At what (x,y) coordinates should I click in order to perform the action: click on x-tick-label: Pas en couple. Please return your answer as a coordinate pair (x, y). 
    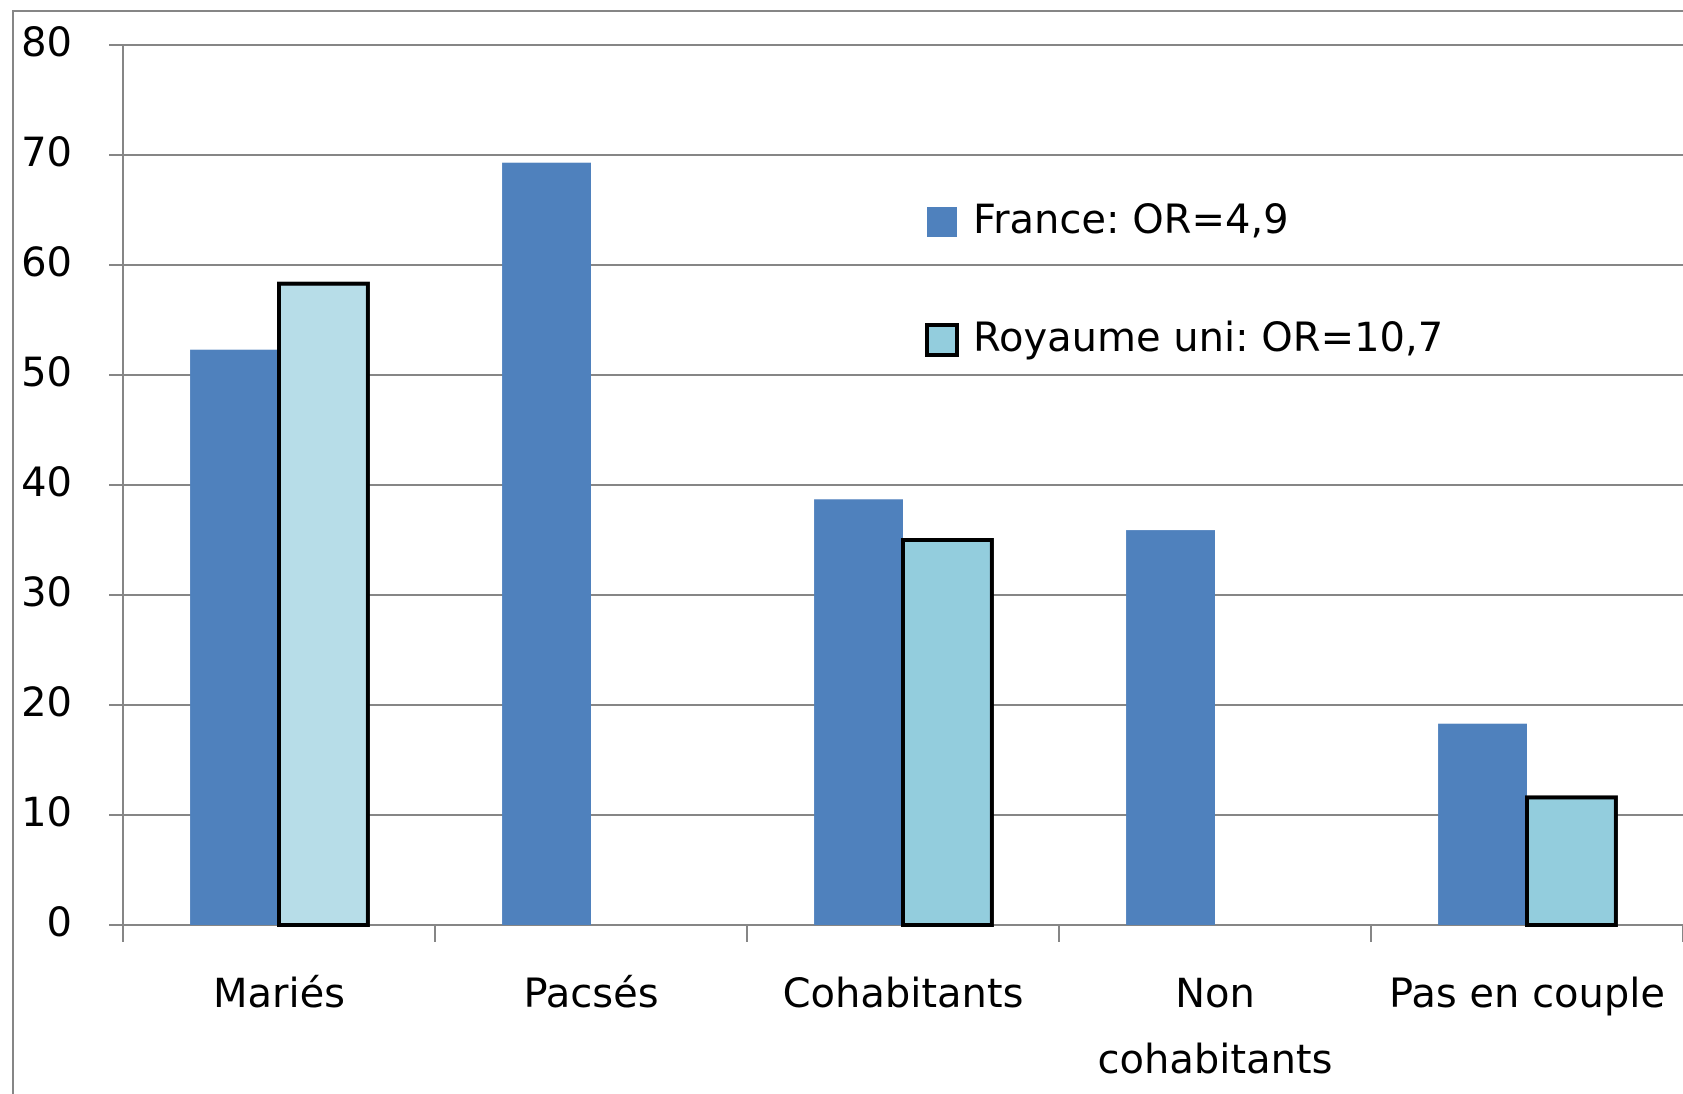
    Looking at the image, I should click on (1527, 994).